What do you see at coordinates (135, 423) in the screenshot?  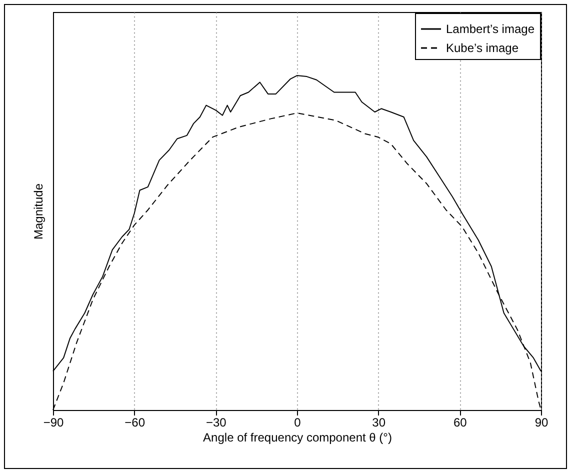 I see `x-tick-label: −60` at bounding box center [135, 423].